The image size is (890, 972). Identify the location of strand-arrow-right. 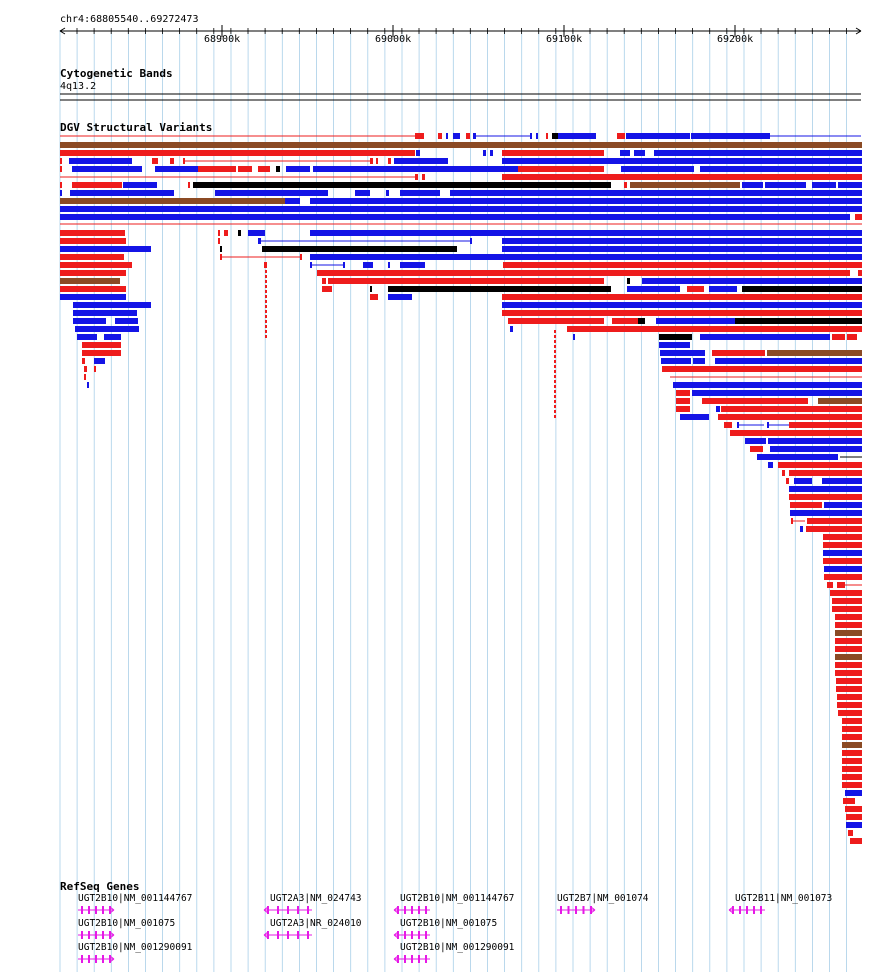
(112, 910).